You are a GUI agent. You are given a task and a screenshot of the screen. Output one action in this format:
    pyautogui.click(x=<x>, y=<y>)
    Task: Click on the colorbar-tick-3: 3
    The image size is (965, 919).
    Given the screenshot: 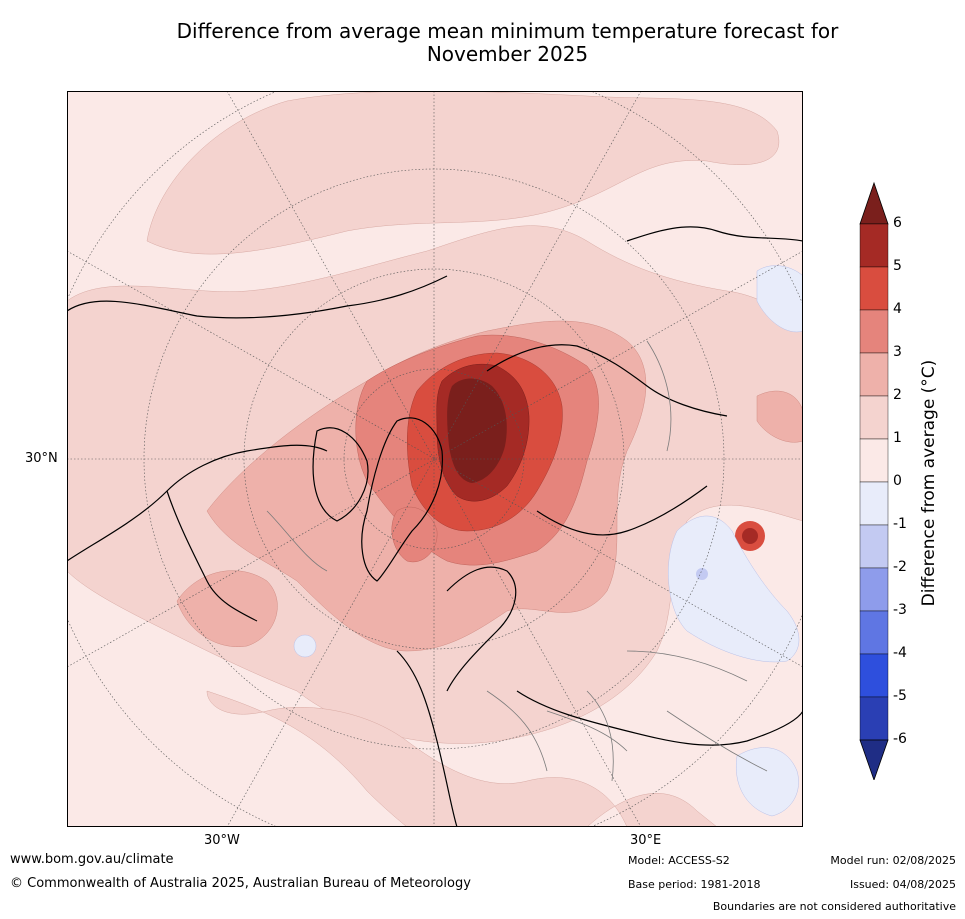 What is the action you would take?
    pyautogui.click(x=897, y=352)
    